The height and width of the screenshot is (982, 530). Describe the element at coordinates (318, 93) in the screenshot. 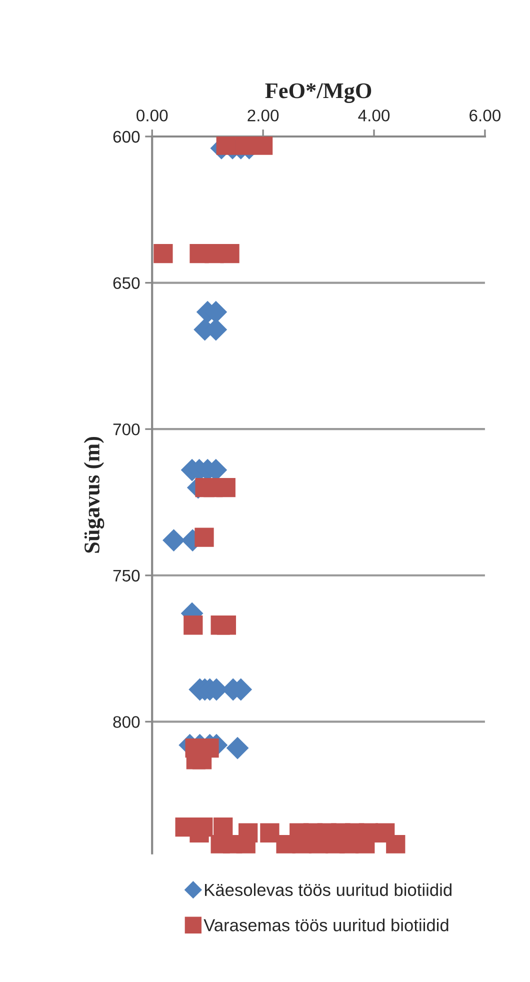

I see `x-axis-title: FeO*/MgO` at that location.